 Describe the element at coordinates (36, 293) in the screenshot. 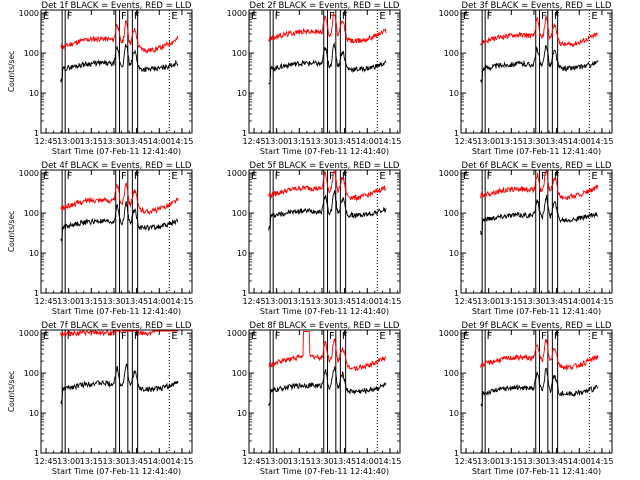

I see `y-tick-label: 1` at that location.